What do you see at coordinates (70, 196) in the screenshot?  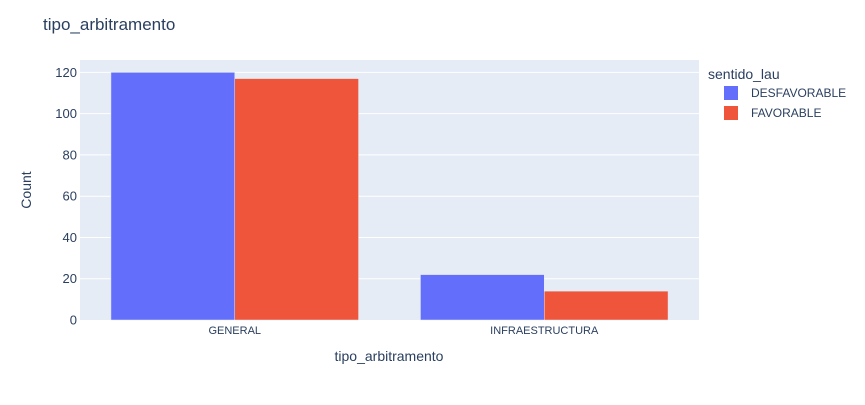 I see `y-tick-label: 60` at bounding box center [70, 196].